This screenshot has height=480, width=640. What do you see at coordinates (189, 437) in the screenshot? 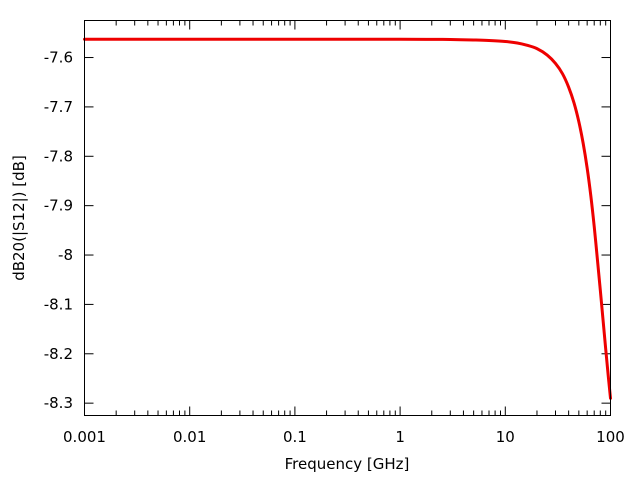
I see `x-tick-label: 0.01` at bounding box center [189, 437].